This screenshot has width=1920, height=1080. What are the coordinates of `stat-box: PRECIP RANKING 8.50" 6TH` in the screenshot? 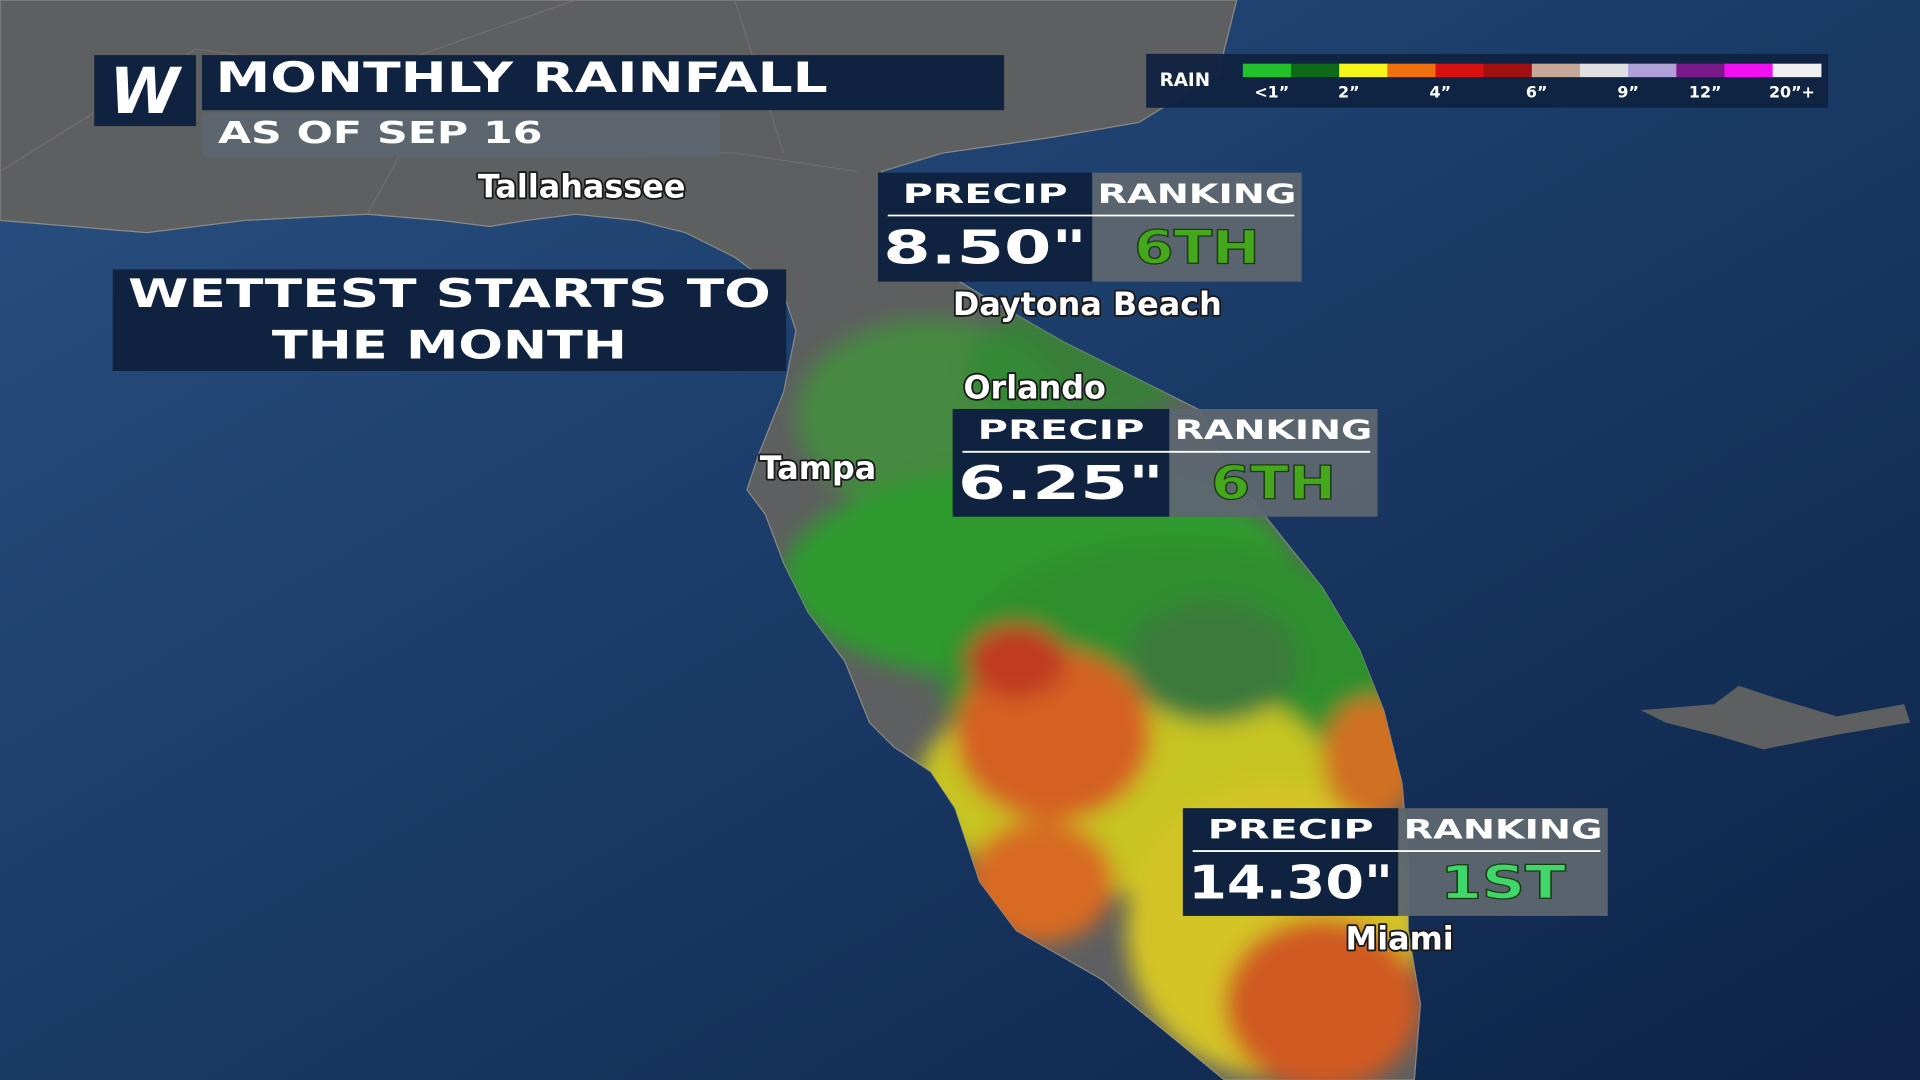 It's located at (1089, 227).